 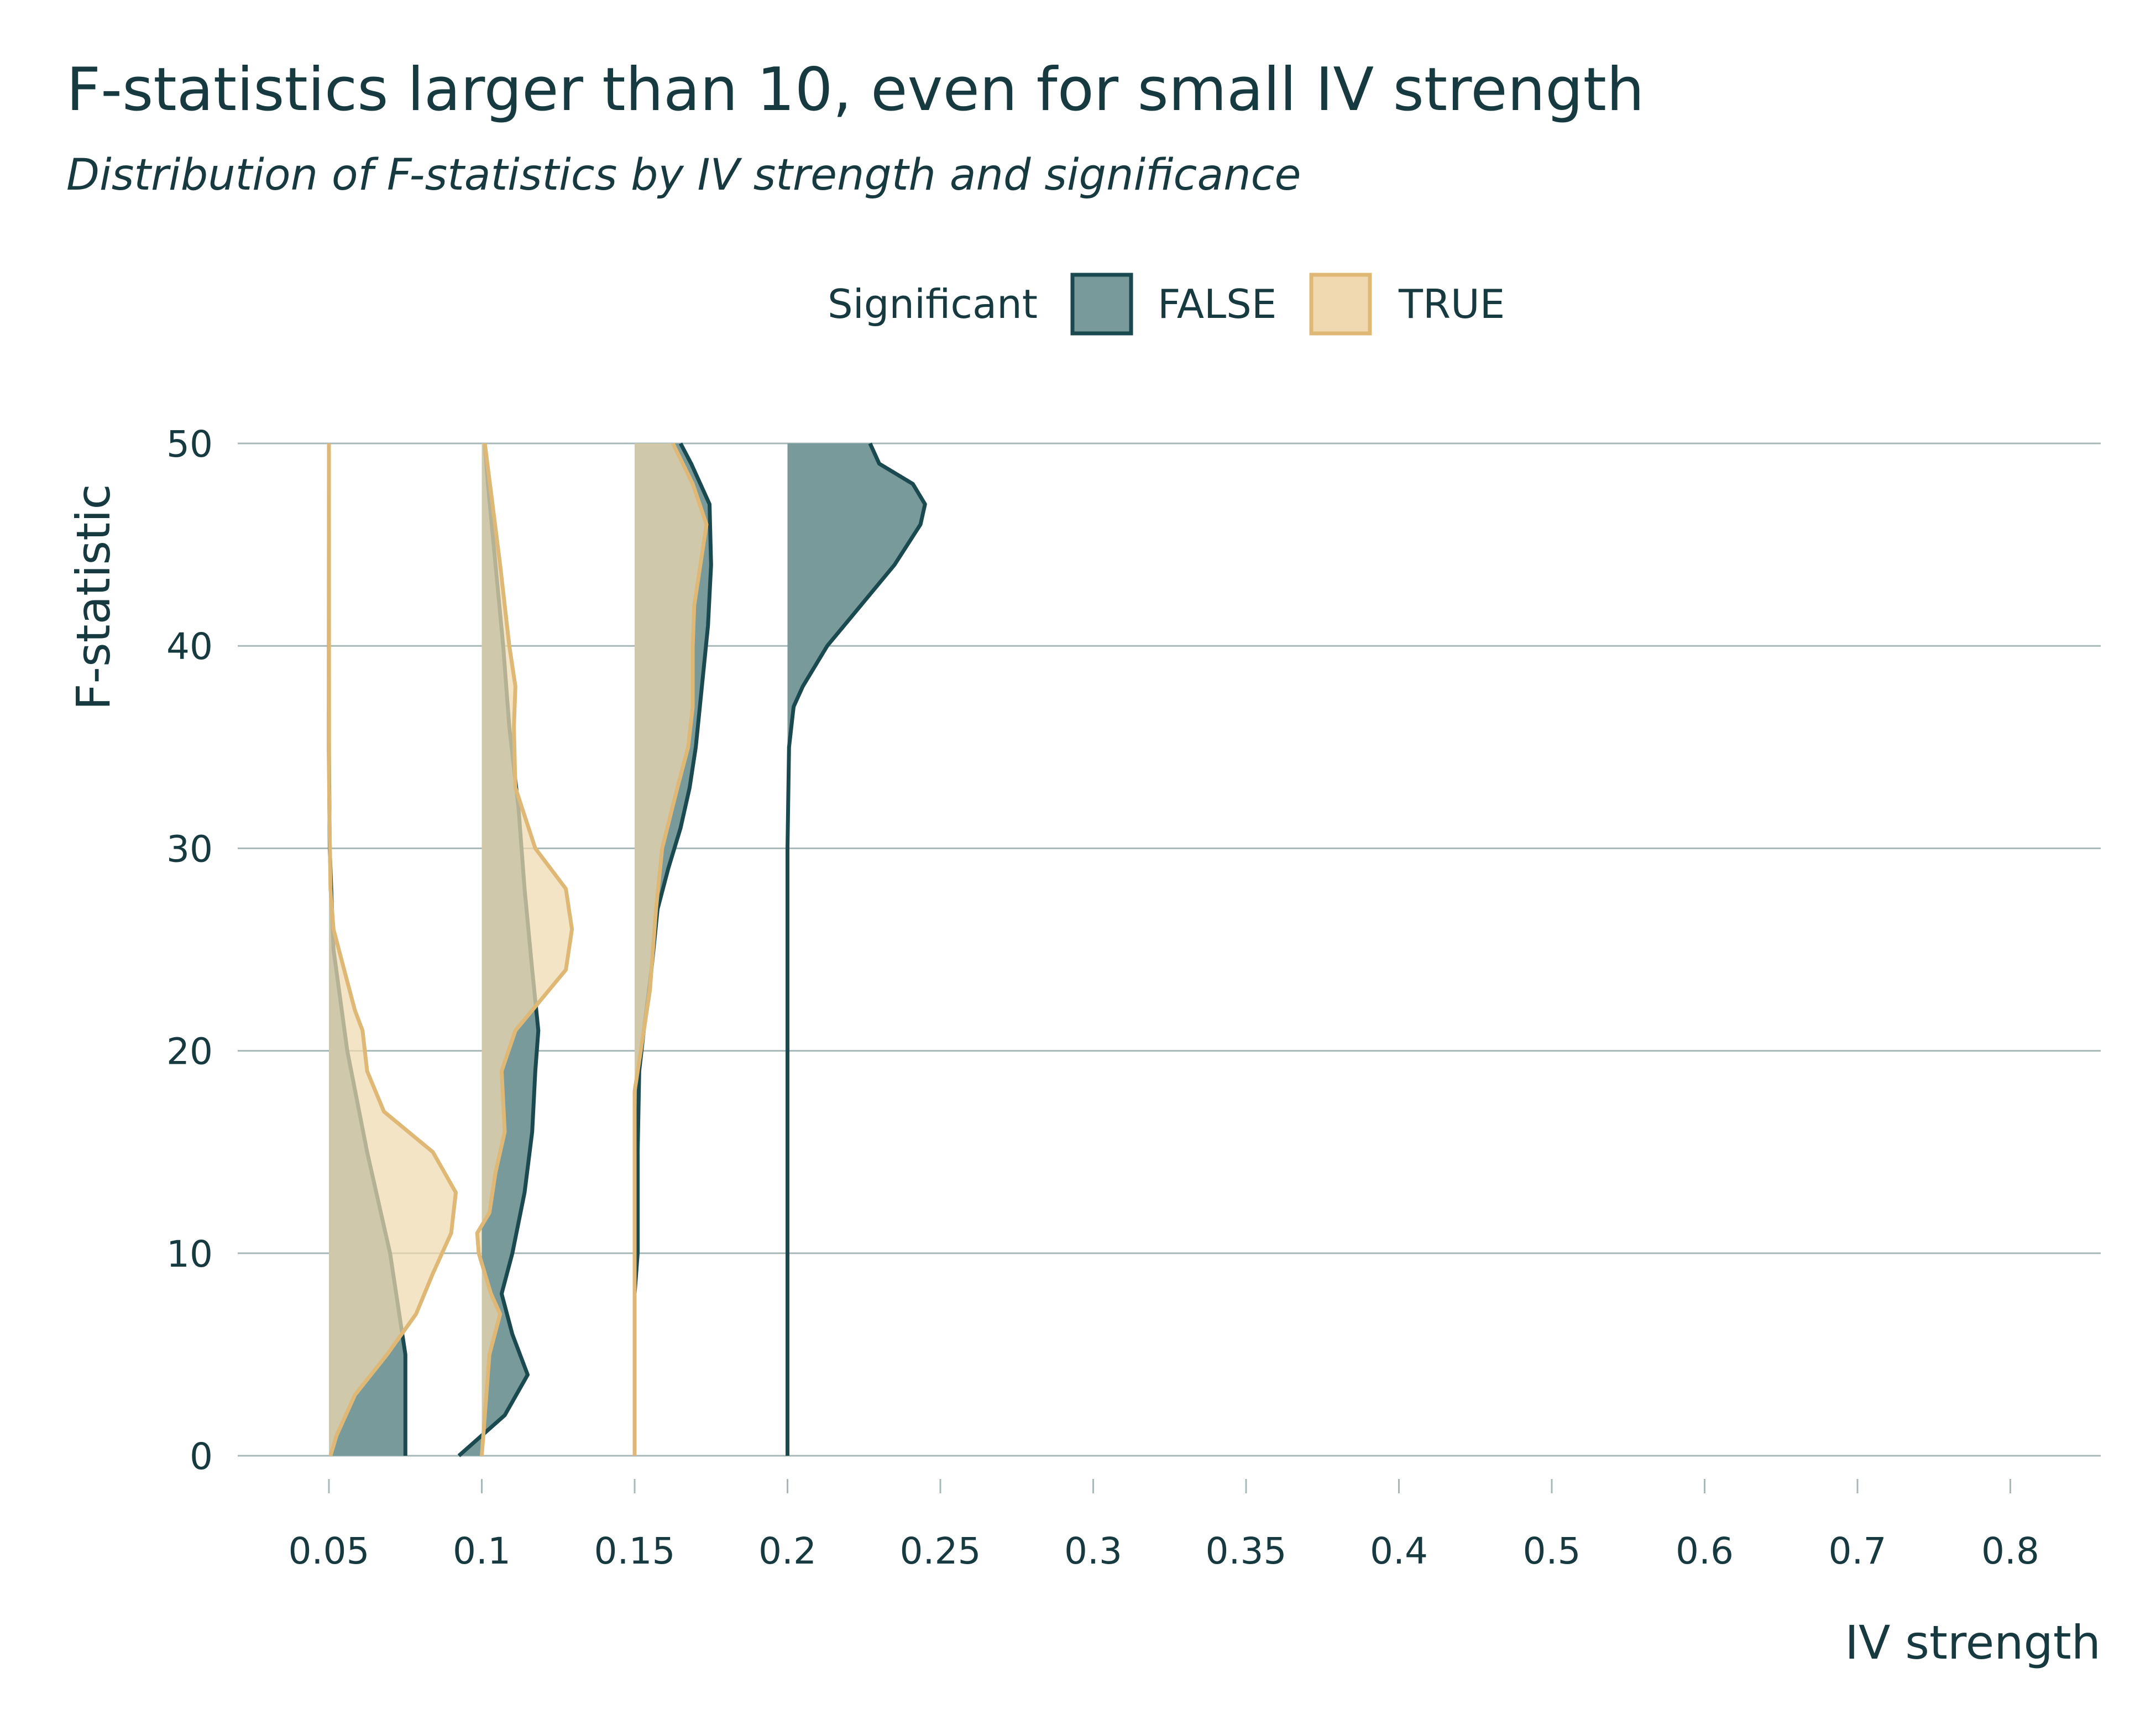 What do you see at coordinates (1451, 304) in the screenshot?
I see `legend-label-true: TRUE` at bounding box center [1451, 304].